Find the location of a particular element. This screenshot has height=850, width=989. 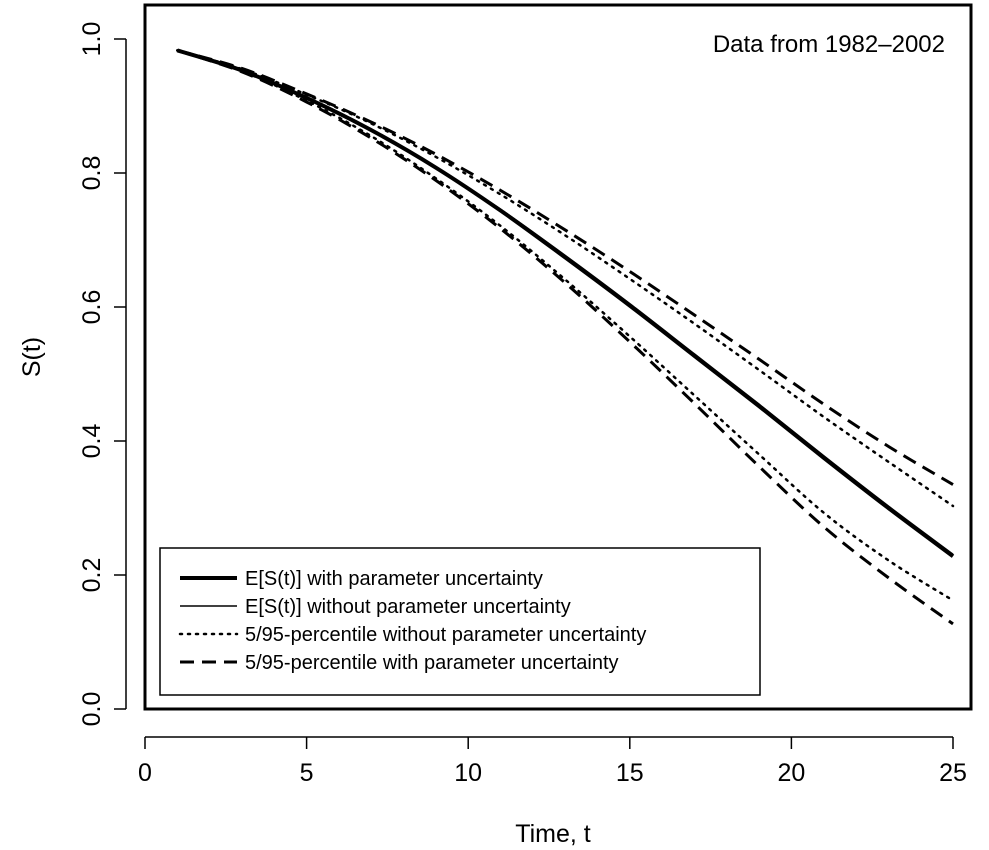

y-tick-label: 1.0 is located at coordinates (92, 39).